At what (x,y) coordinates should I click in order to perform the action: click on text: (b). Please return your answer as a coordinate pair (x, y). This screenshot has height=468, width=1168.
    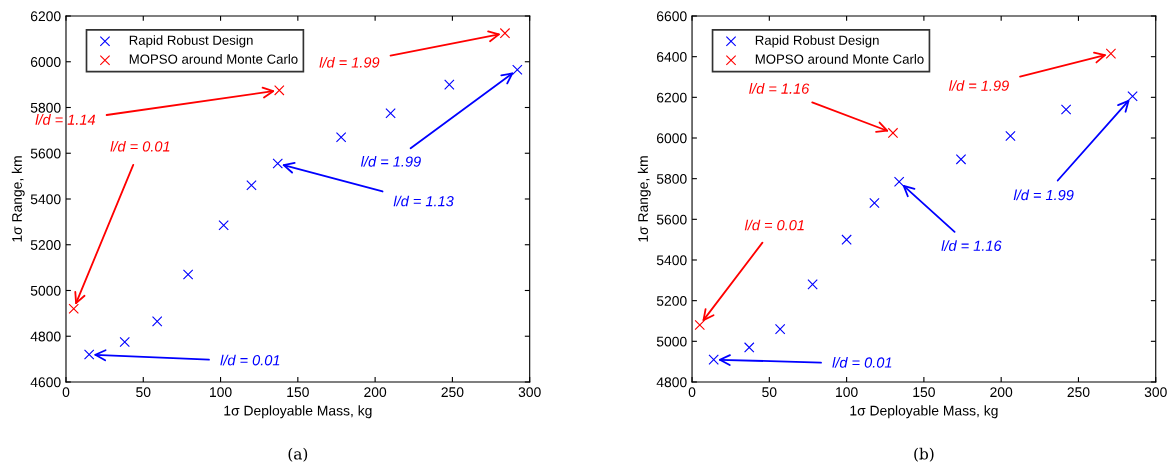
    Looking at the image, I should click on (924, 454).